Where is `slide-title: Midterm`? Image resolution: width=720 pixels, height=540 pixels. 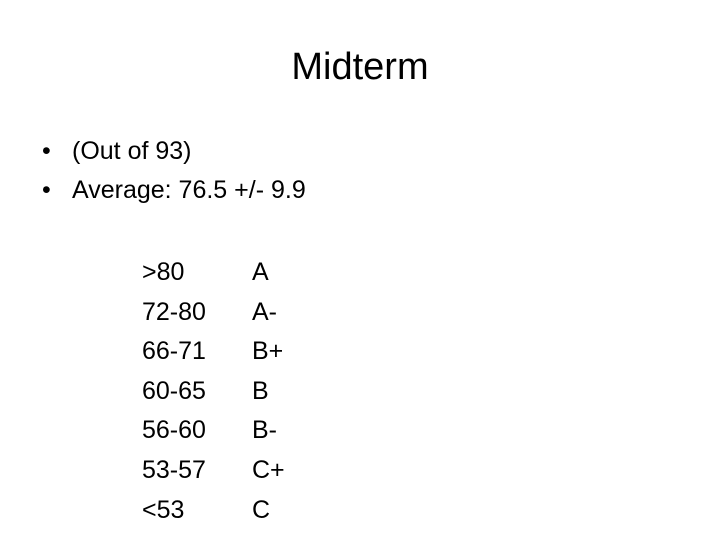 slide-title: Midterm is located at coordinates (360, 67).